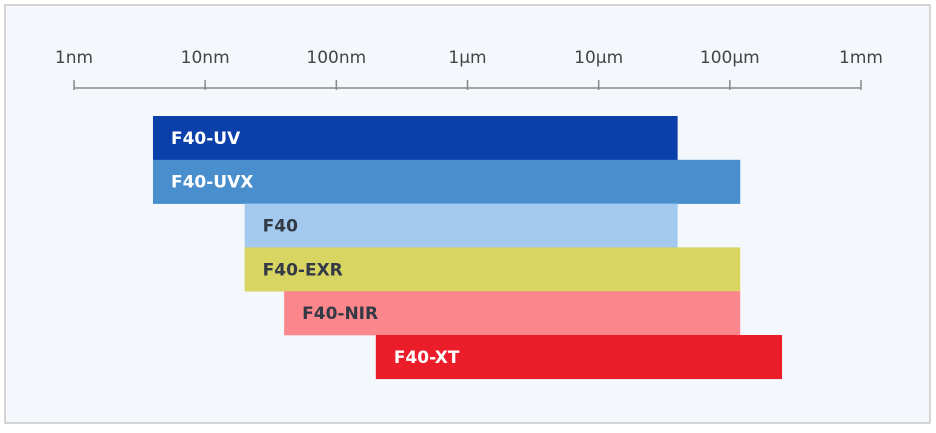 Image resolution: width=936 pixels, height=433 pixels. What do you see at coordinates (205, 58) in the screenshot?
I see `x-tick-label: 10nm` at bounding box center [205, 58].